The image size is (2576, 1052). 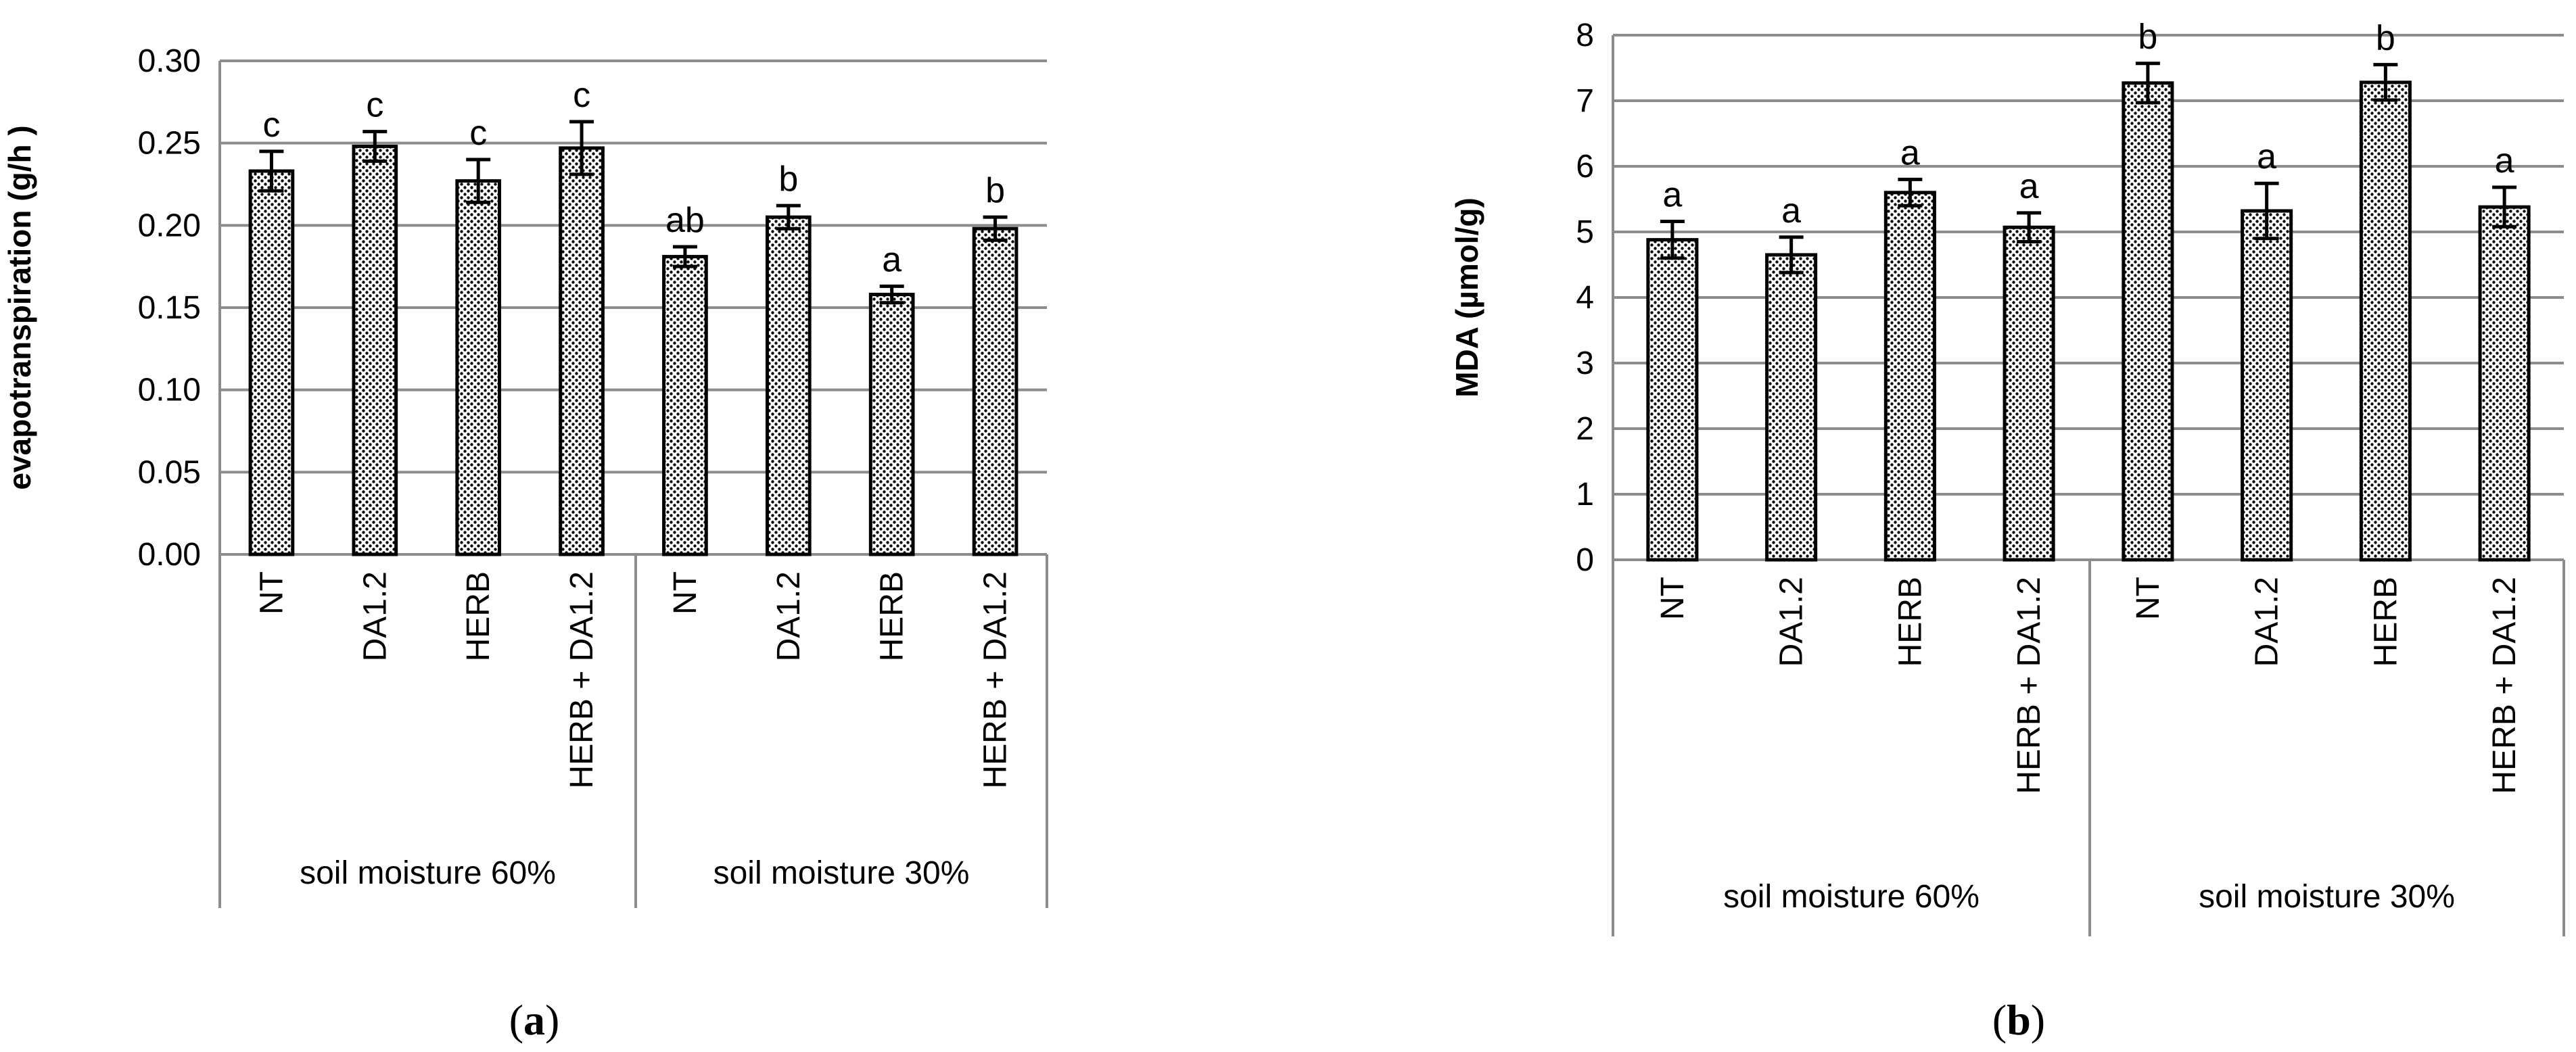 What do you see at coordinates (169, 391) in the screenshot?
I see `y-tick-label: 0.10` at bounding box center [169, 391].